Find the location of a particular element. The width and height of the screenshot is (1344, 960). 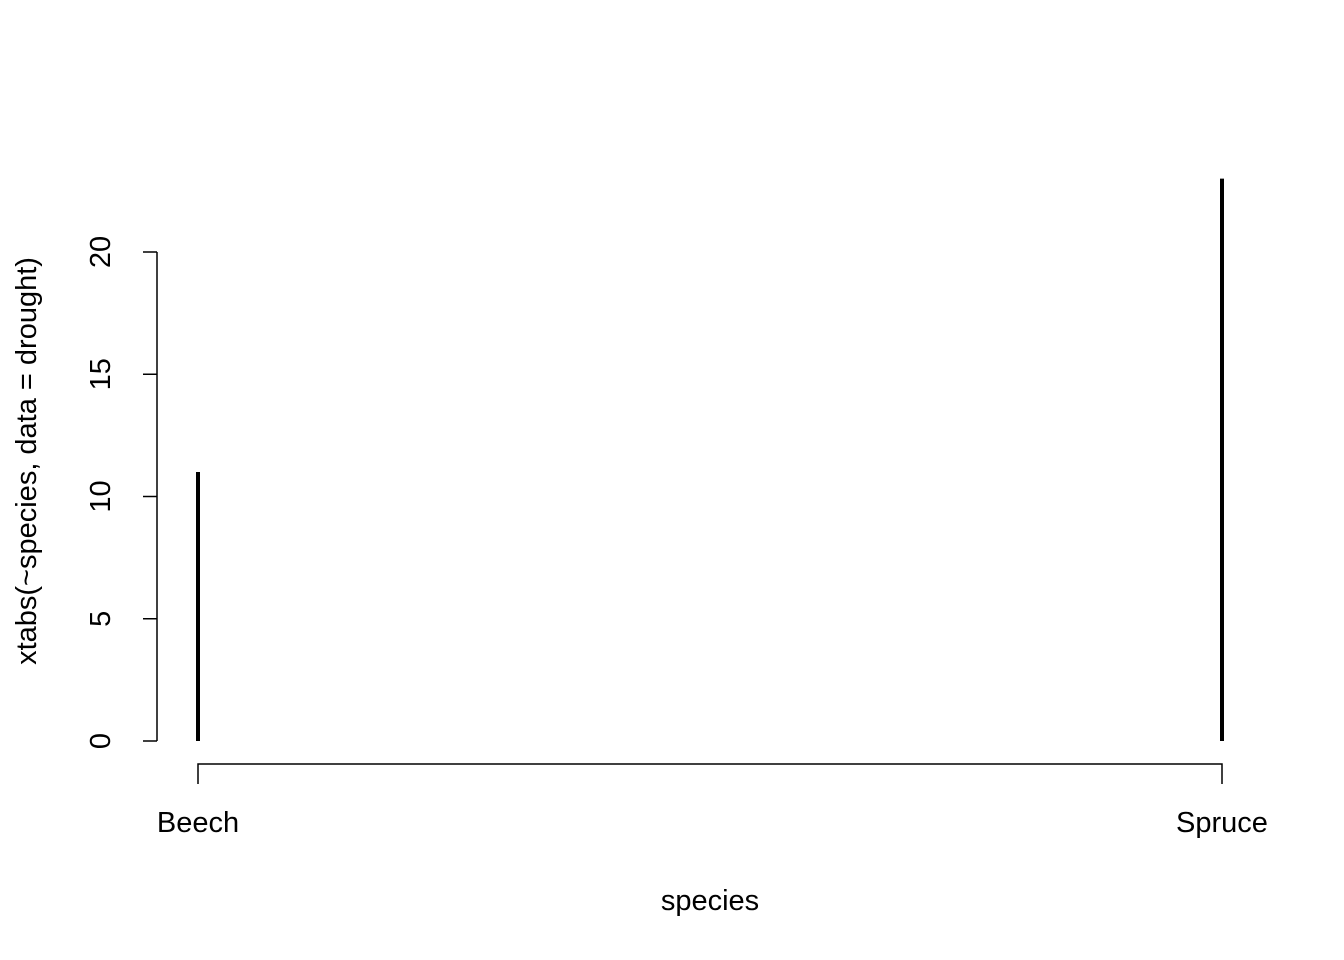

x-axis: Beech Spruce is located at coordinates (712, 801).